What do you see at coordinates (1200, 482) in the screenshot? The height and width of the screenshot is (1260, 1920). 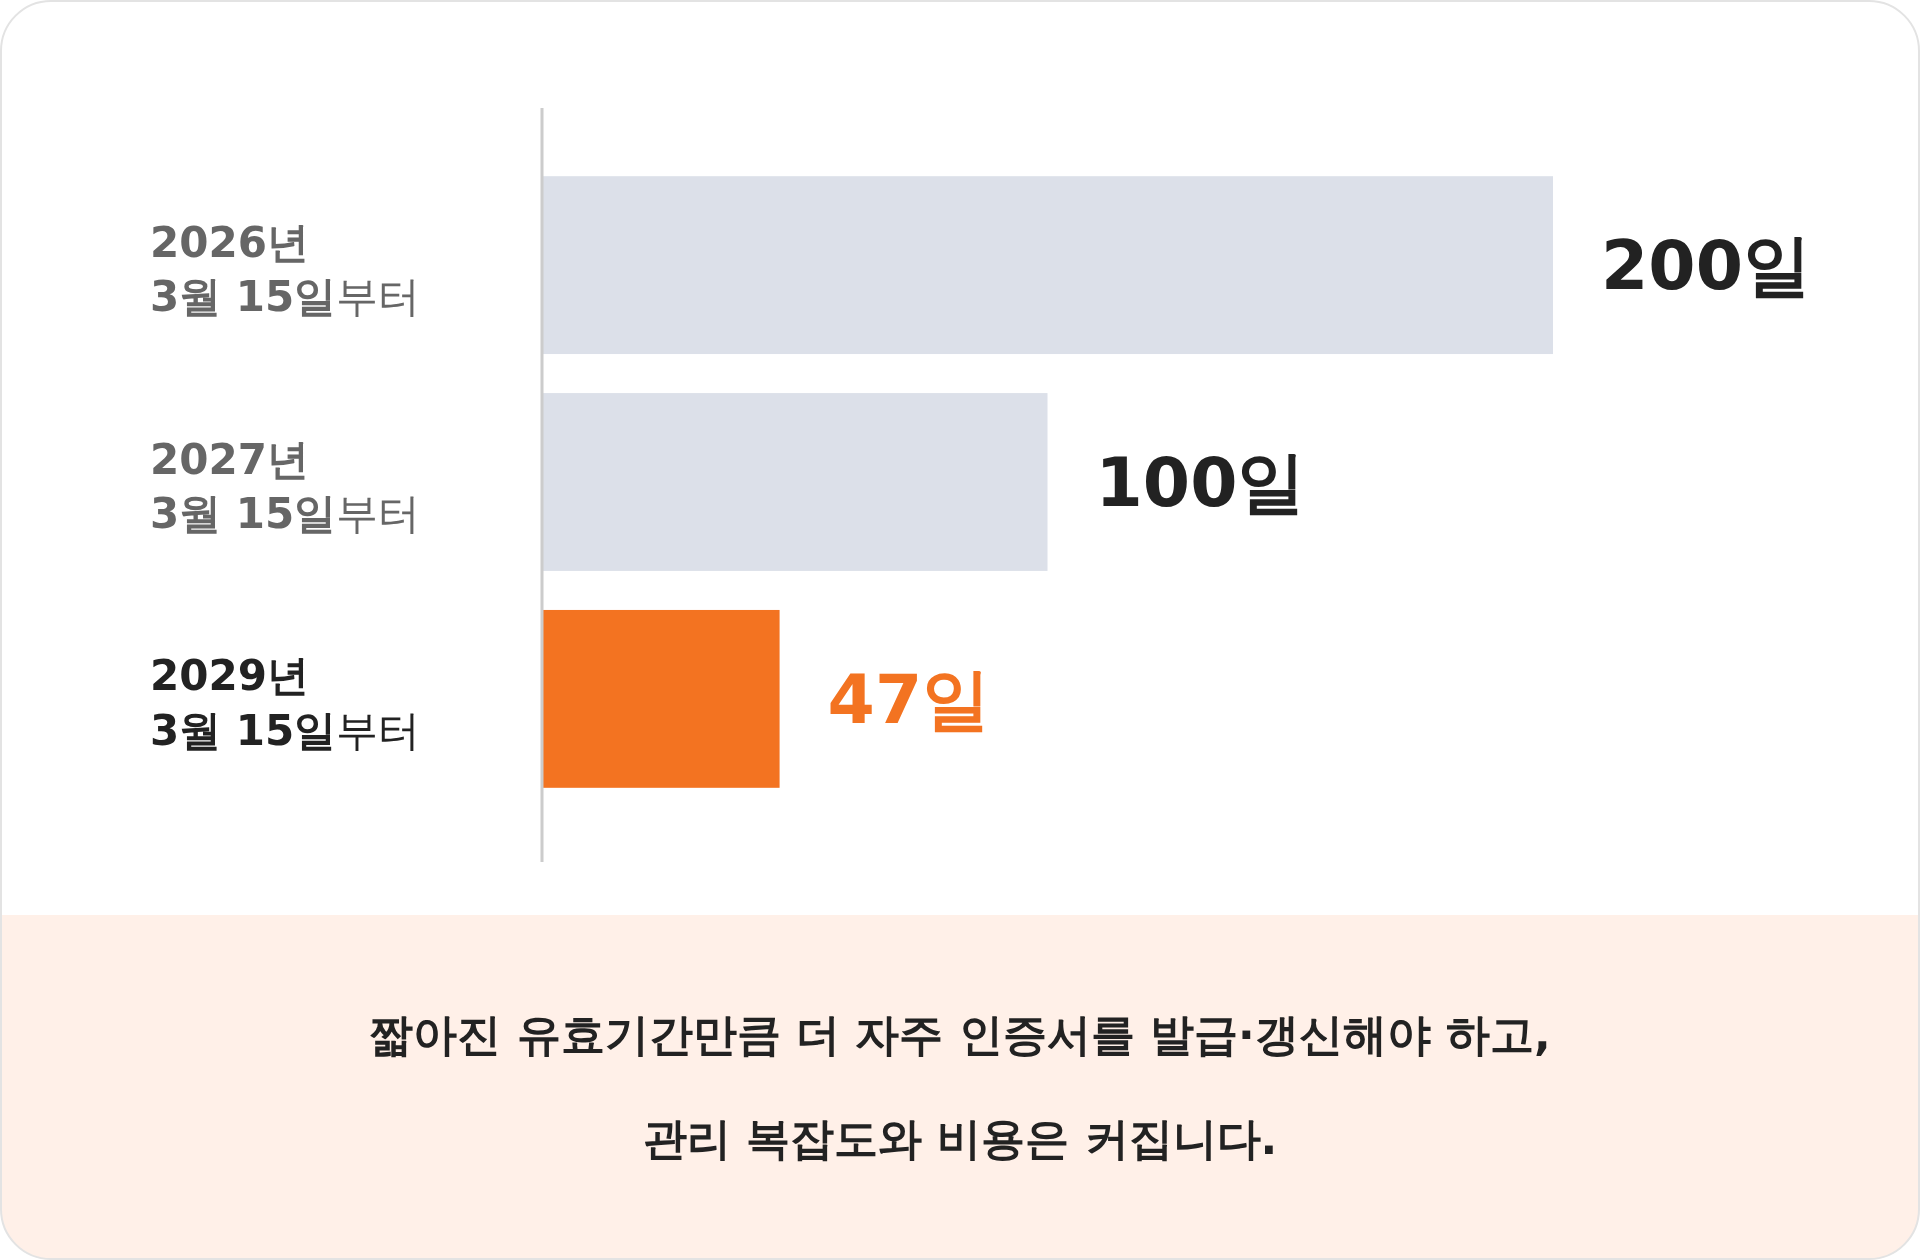 I see `data-label: 100일` at bounding box center [1200, 482].